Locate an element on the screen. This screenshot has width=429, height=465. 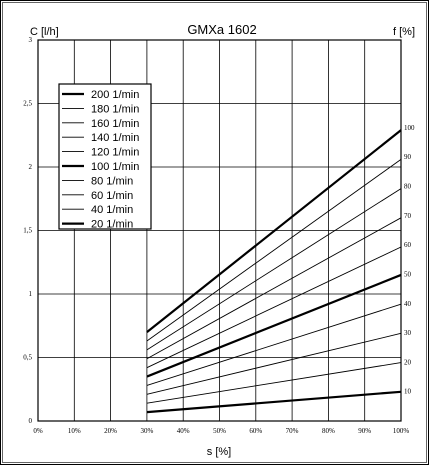
x-tick-label: 80% is located at coordinates (328, 431).